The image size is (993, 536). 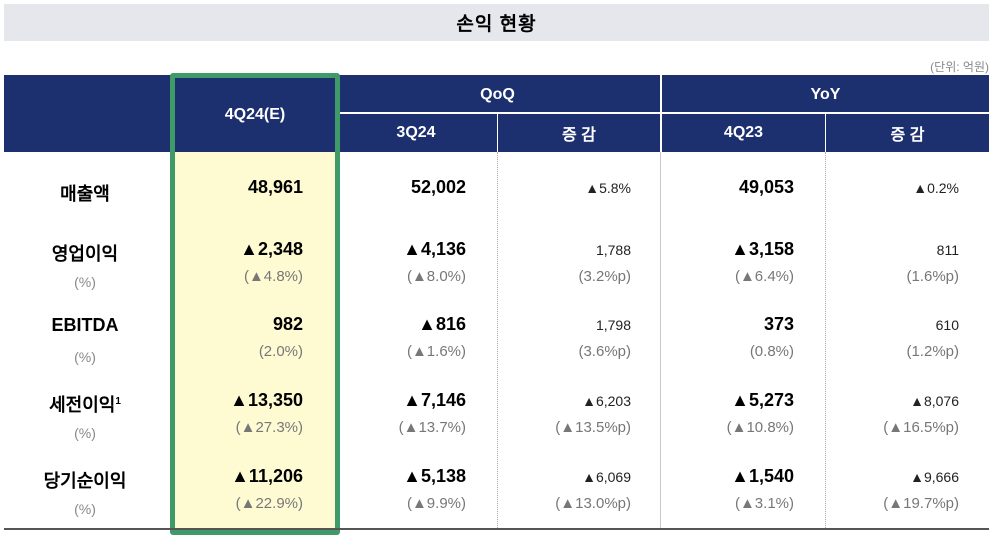 I want to click on page-title: 손익 현황, so click(x=496, y=22).